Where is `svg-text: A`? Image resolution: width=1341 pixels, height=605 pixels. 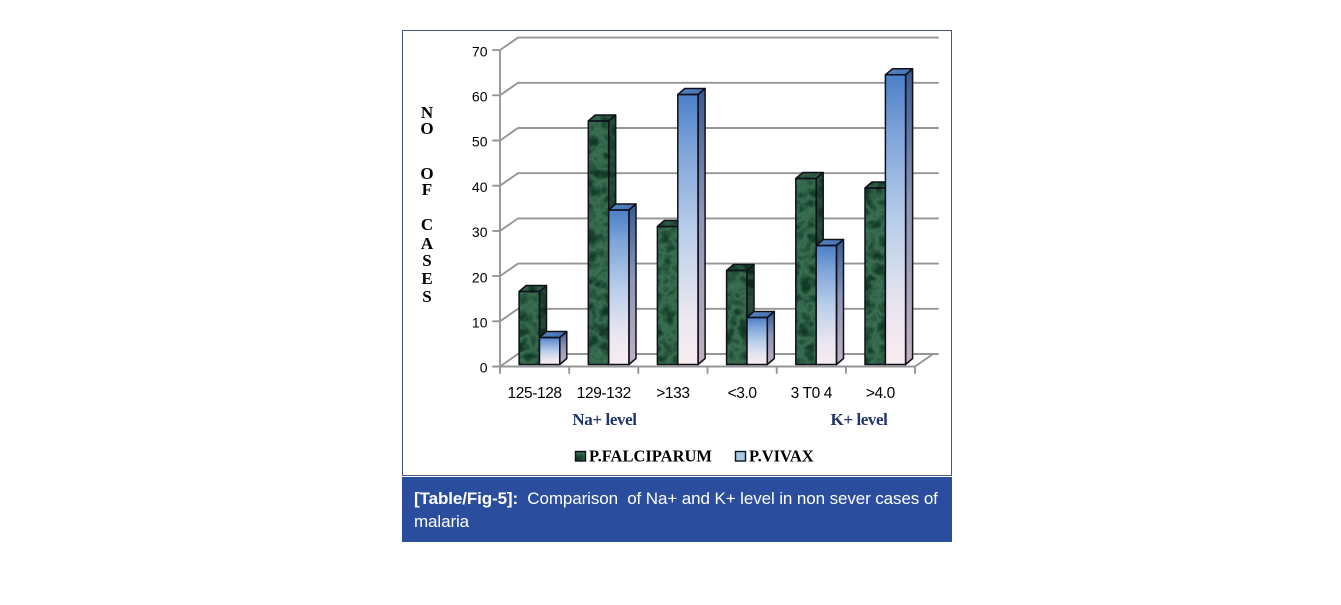
svg-text: A is located at coordinates (427, 243).